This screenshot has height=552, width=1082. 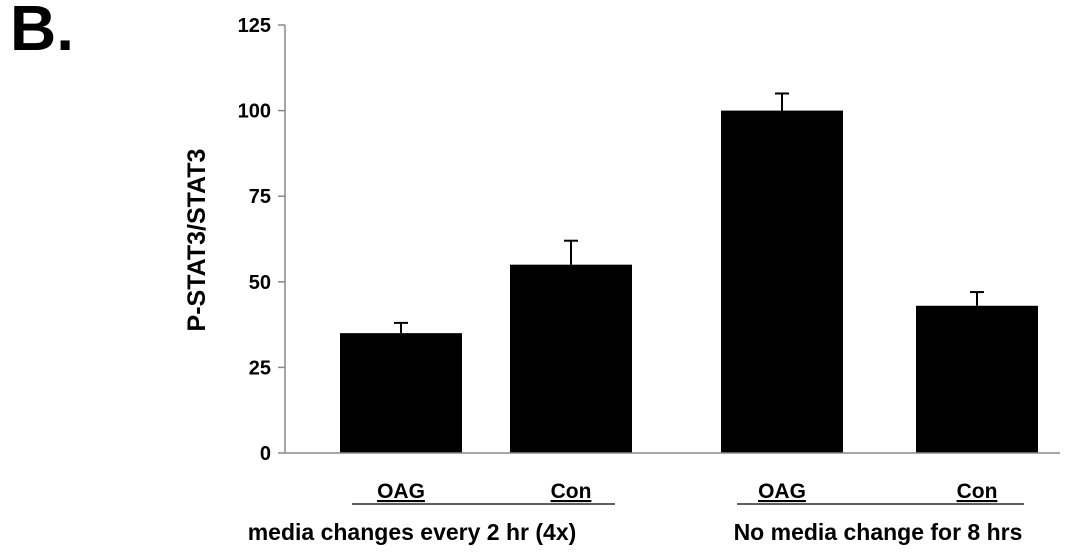 I want to click on group-label: No media change for 8 hrs, so click(x=878, y=532).